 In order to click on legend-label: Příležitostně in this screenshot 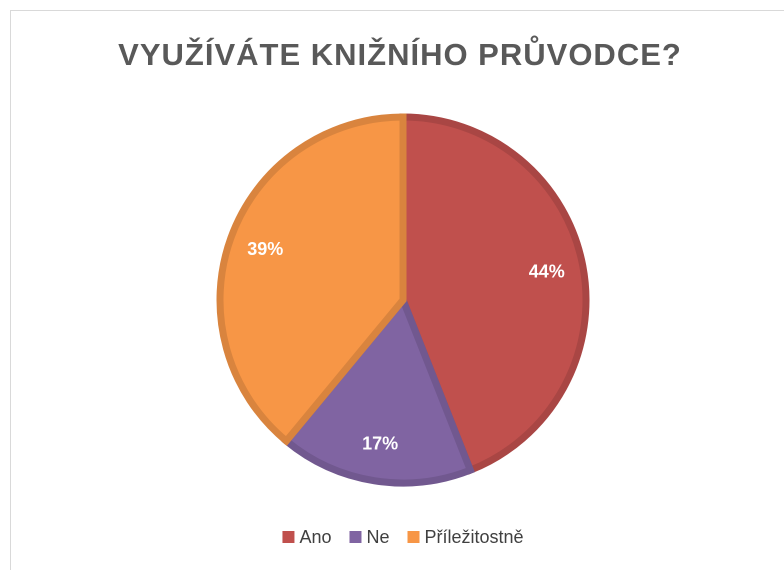, I will do `click(474, 537)`.